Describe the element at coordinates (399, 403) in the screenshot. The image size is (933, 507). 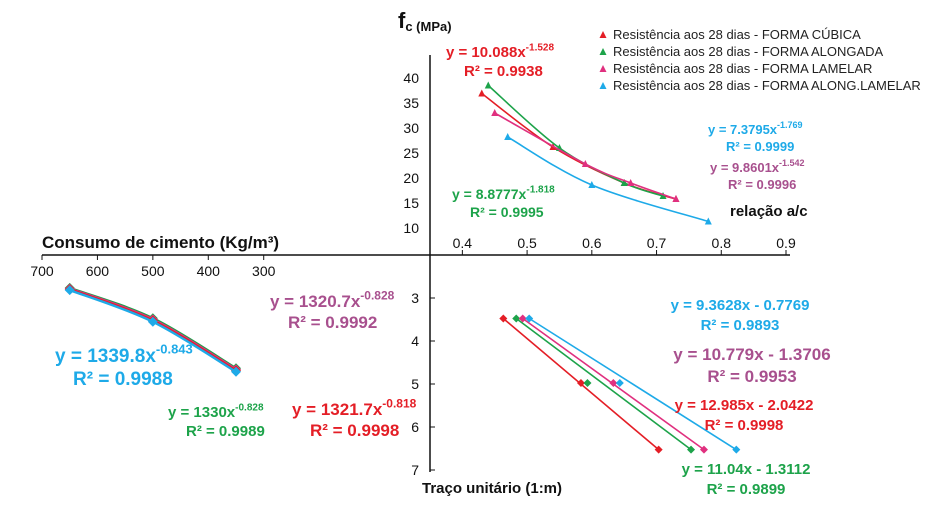
I see `equation-exponent: -0.818` at that location.